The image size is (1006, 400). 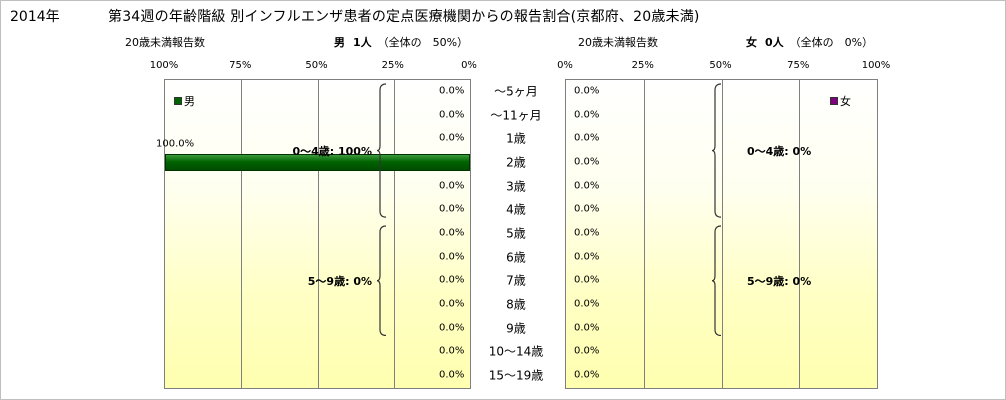 What do you see at coordinates (516, 162) in the screenshot?
I see `age-category-label: 2歳` at bounding box center [516, 162].